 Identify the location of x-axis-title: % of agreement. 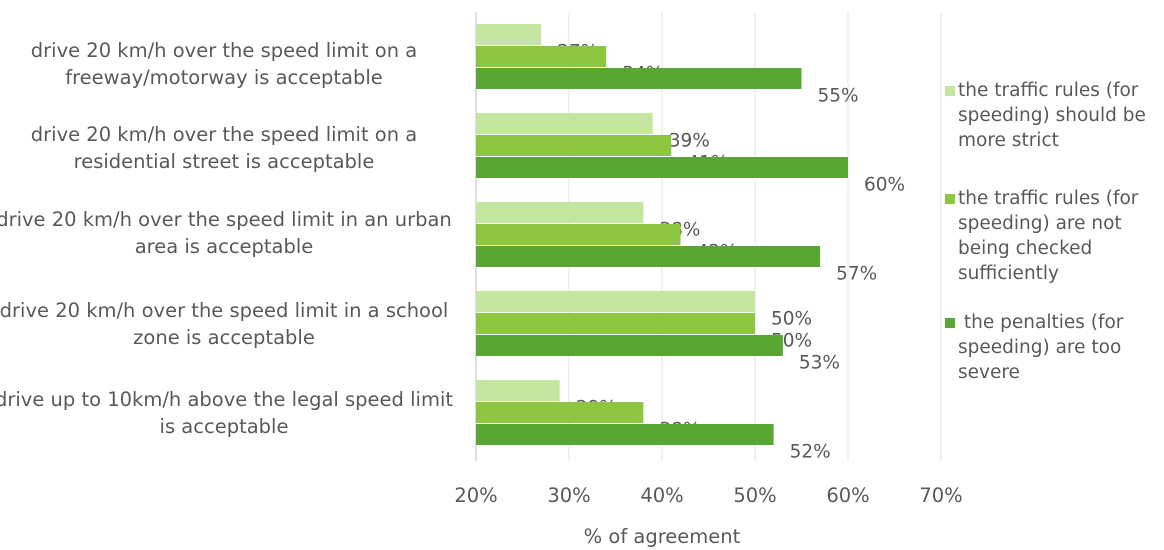
(662, 536).